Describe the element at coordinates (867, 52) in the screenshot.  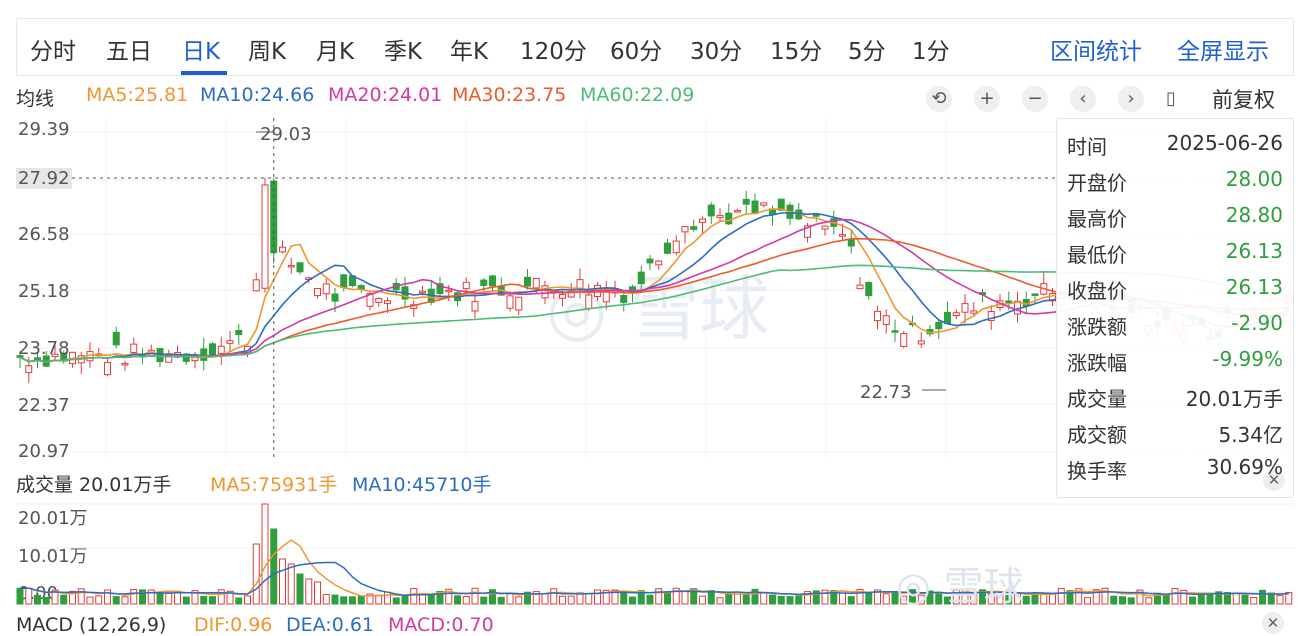
I see `tab-11: 5分` at that location.